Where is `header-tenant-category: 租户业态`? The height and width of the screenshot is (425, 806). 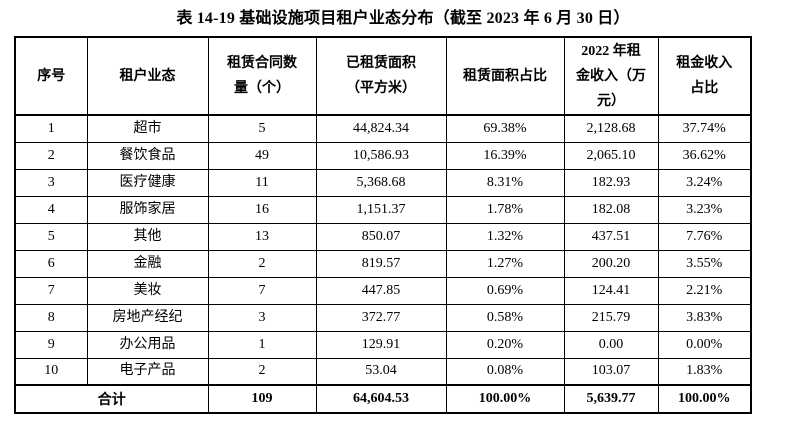
header-tenant-category: 租户业态 is located at coordinates (147, 76).